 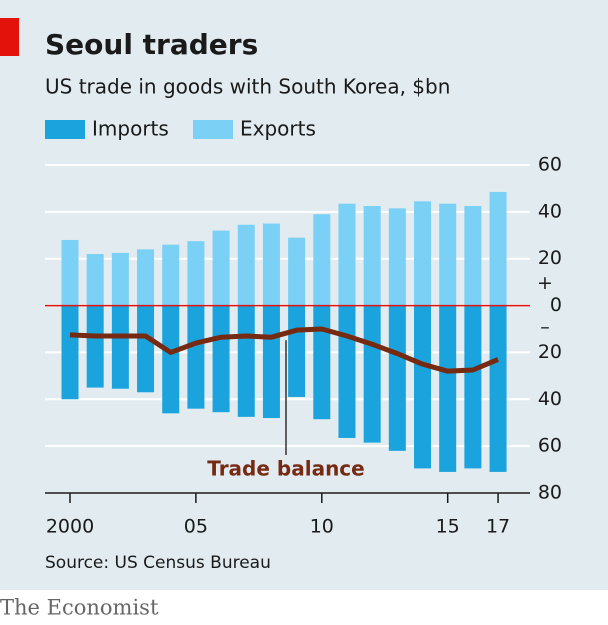 I want to click on legend-label: Imports, so click(x=130, y=129).